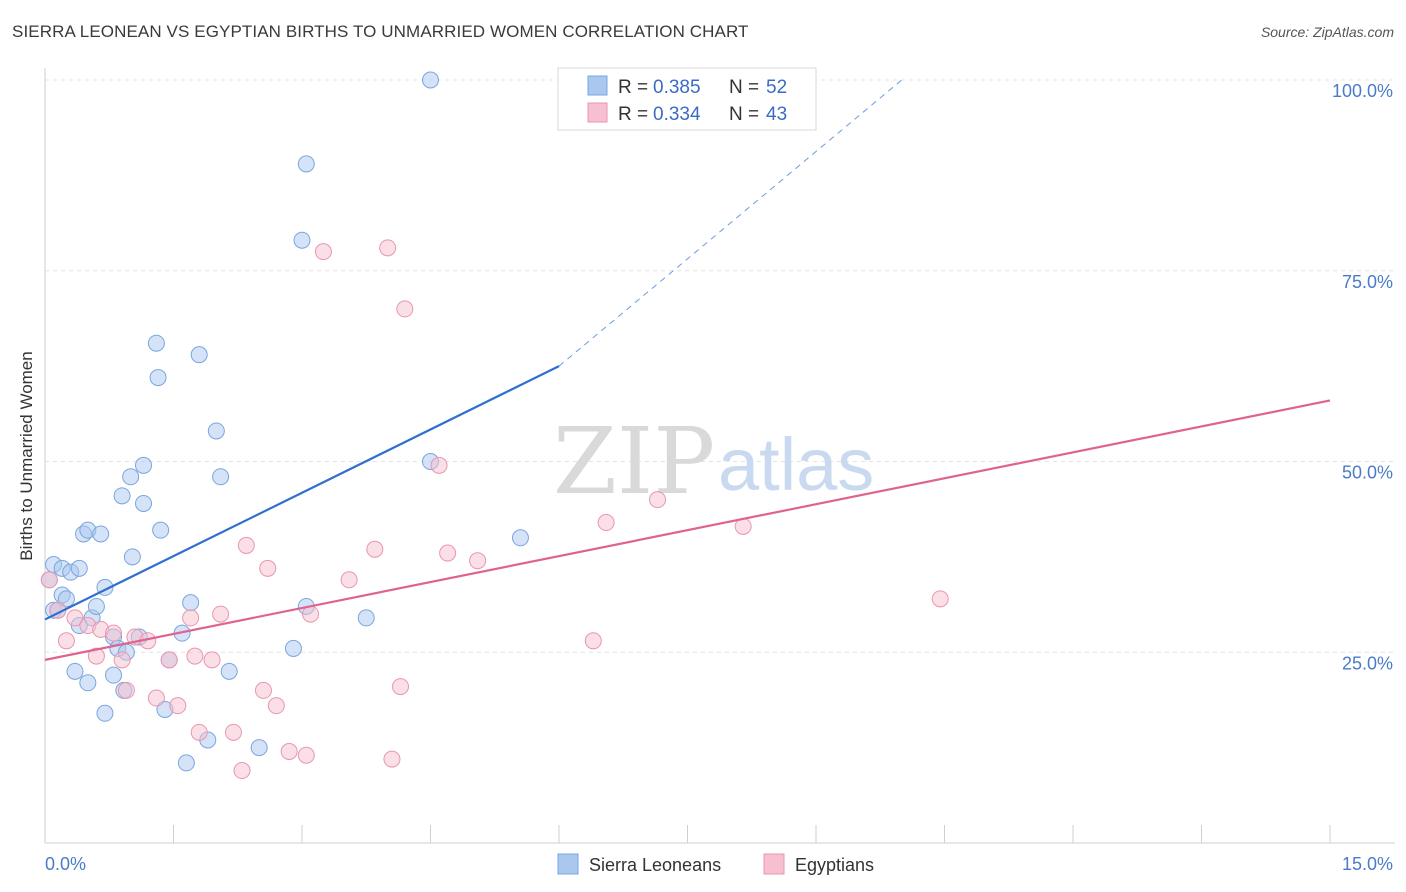  Describe the element at coordinates (730, 223) in the screenshot. I see `trend-line-sierra-leoneans-extension` at that location.